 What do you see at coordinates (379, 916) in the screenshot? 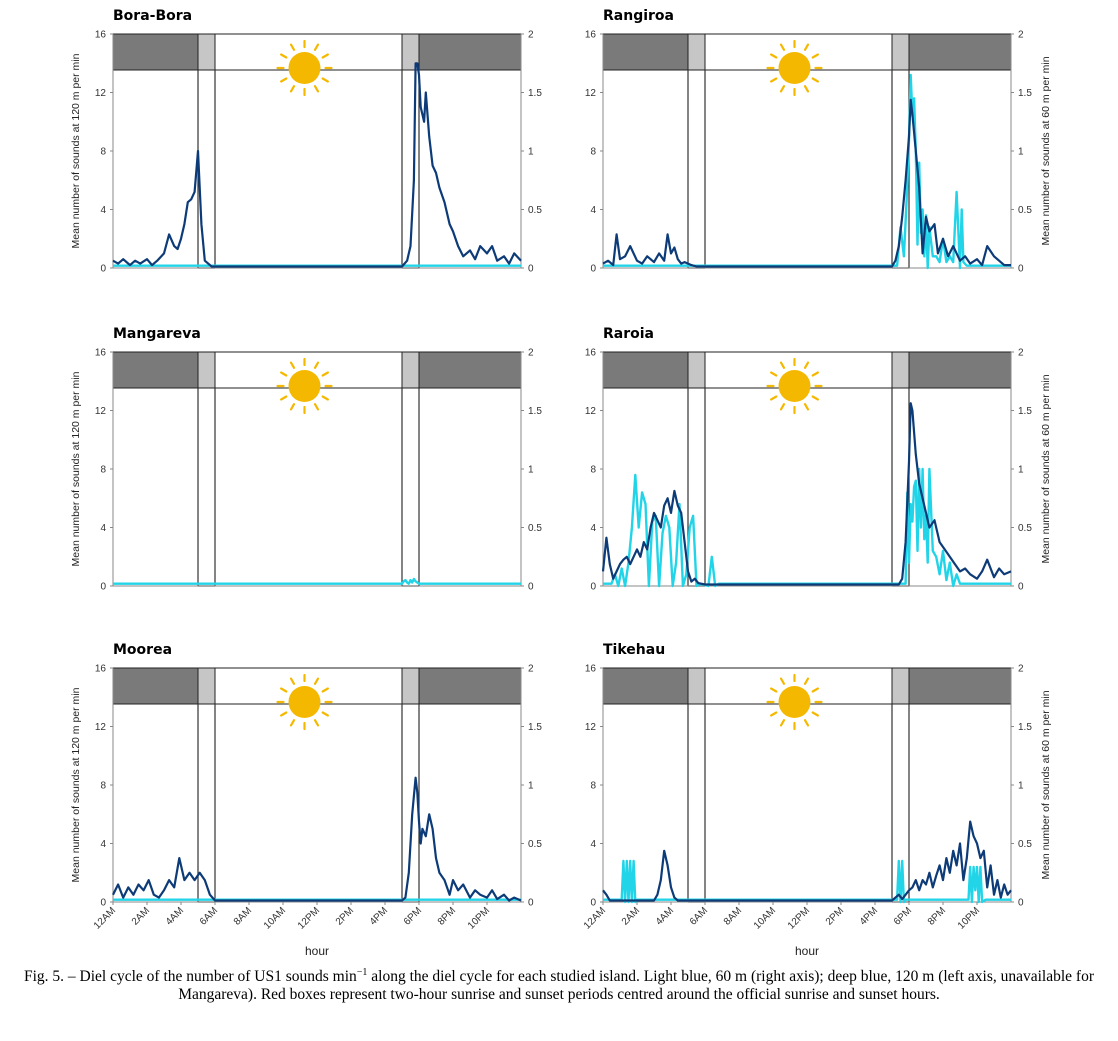
I see `x-tick-label: 4PM` at bounding box center [379, 916].